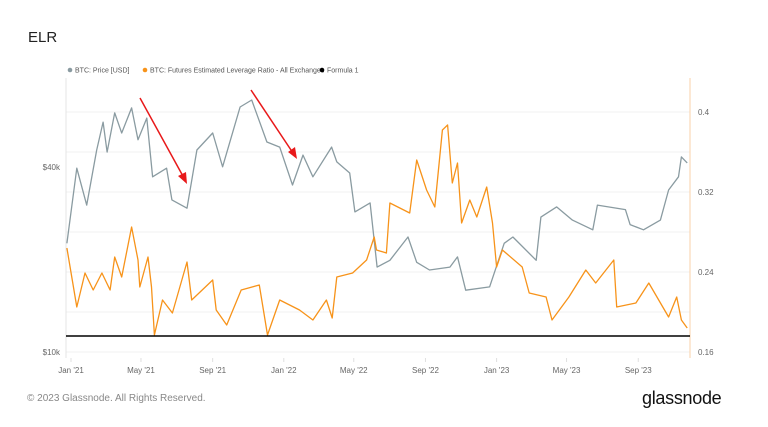  What do you see at coordinates (704, 112) in the screenshot?
I see `y-right-tick-label: 0.4` at bounding box center [704, 112].